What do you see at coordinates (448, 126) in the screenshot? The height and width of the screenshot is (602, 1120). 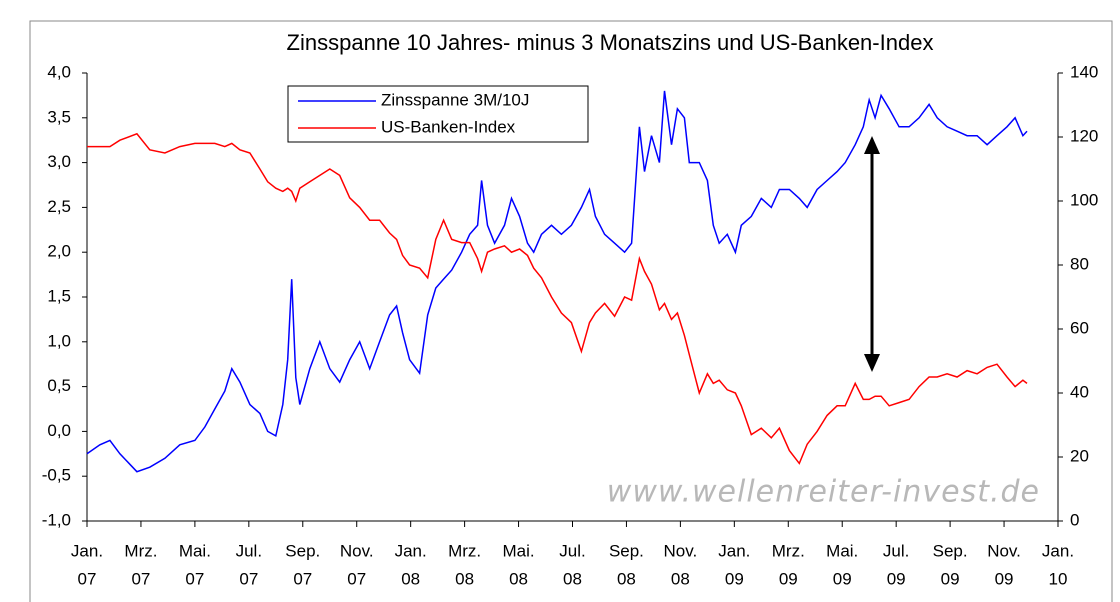 I see `legend-label: US-Banken-Index` at bounding box center [448, 126].